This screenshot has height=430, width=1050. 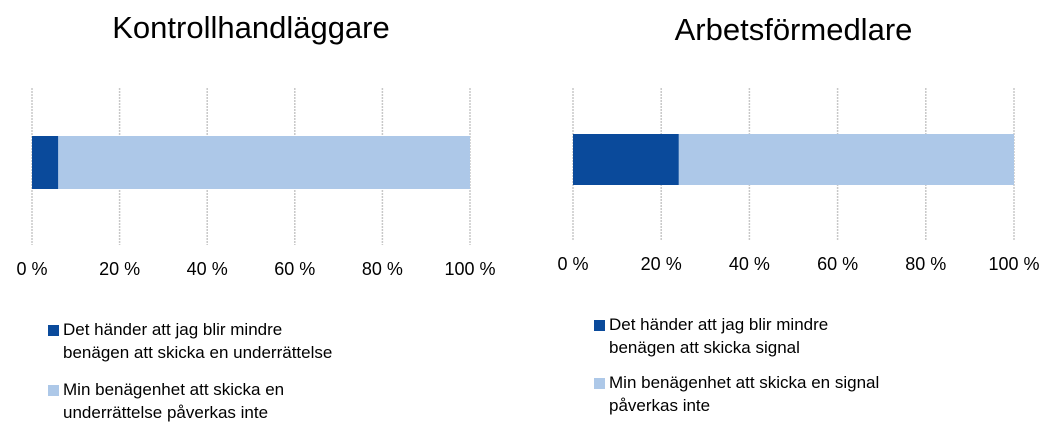 What do you see at coordinates (251, 27) in the screenshot?
I see `chart-title: Kontrollhandläggare` at bounding box center [251, 27].